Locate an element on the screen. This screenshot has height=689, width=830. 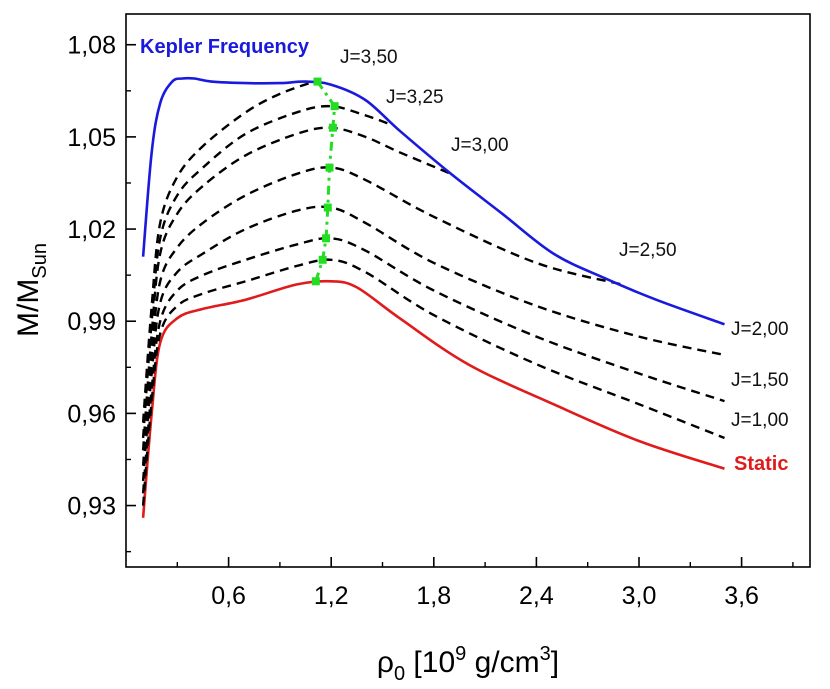
annotation-j-3-50: J=3,50 is located at coordinates (369, 57).